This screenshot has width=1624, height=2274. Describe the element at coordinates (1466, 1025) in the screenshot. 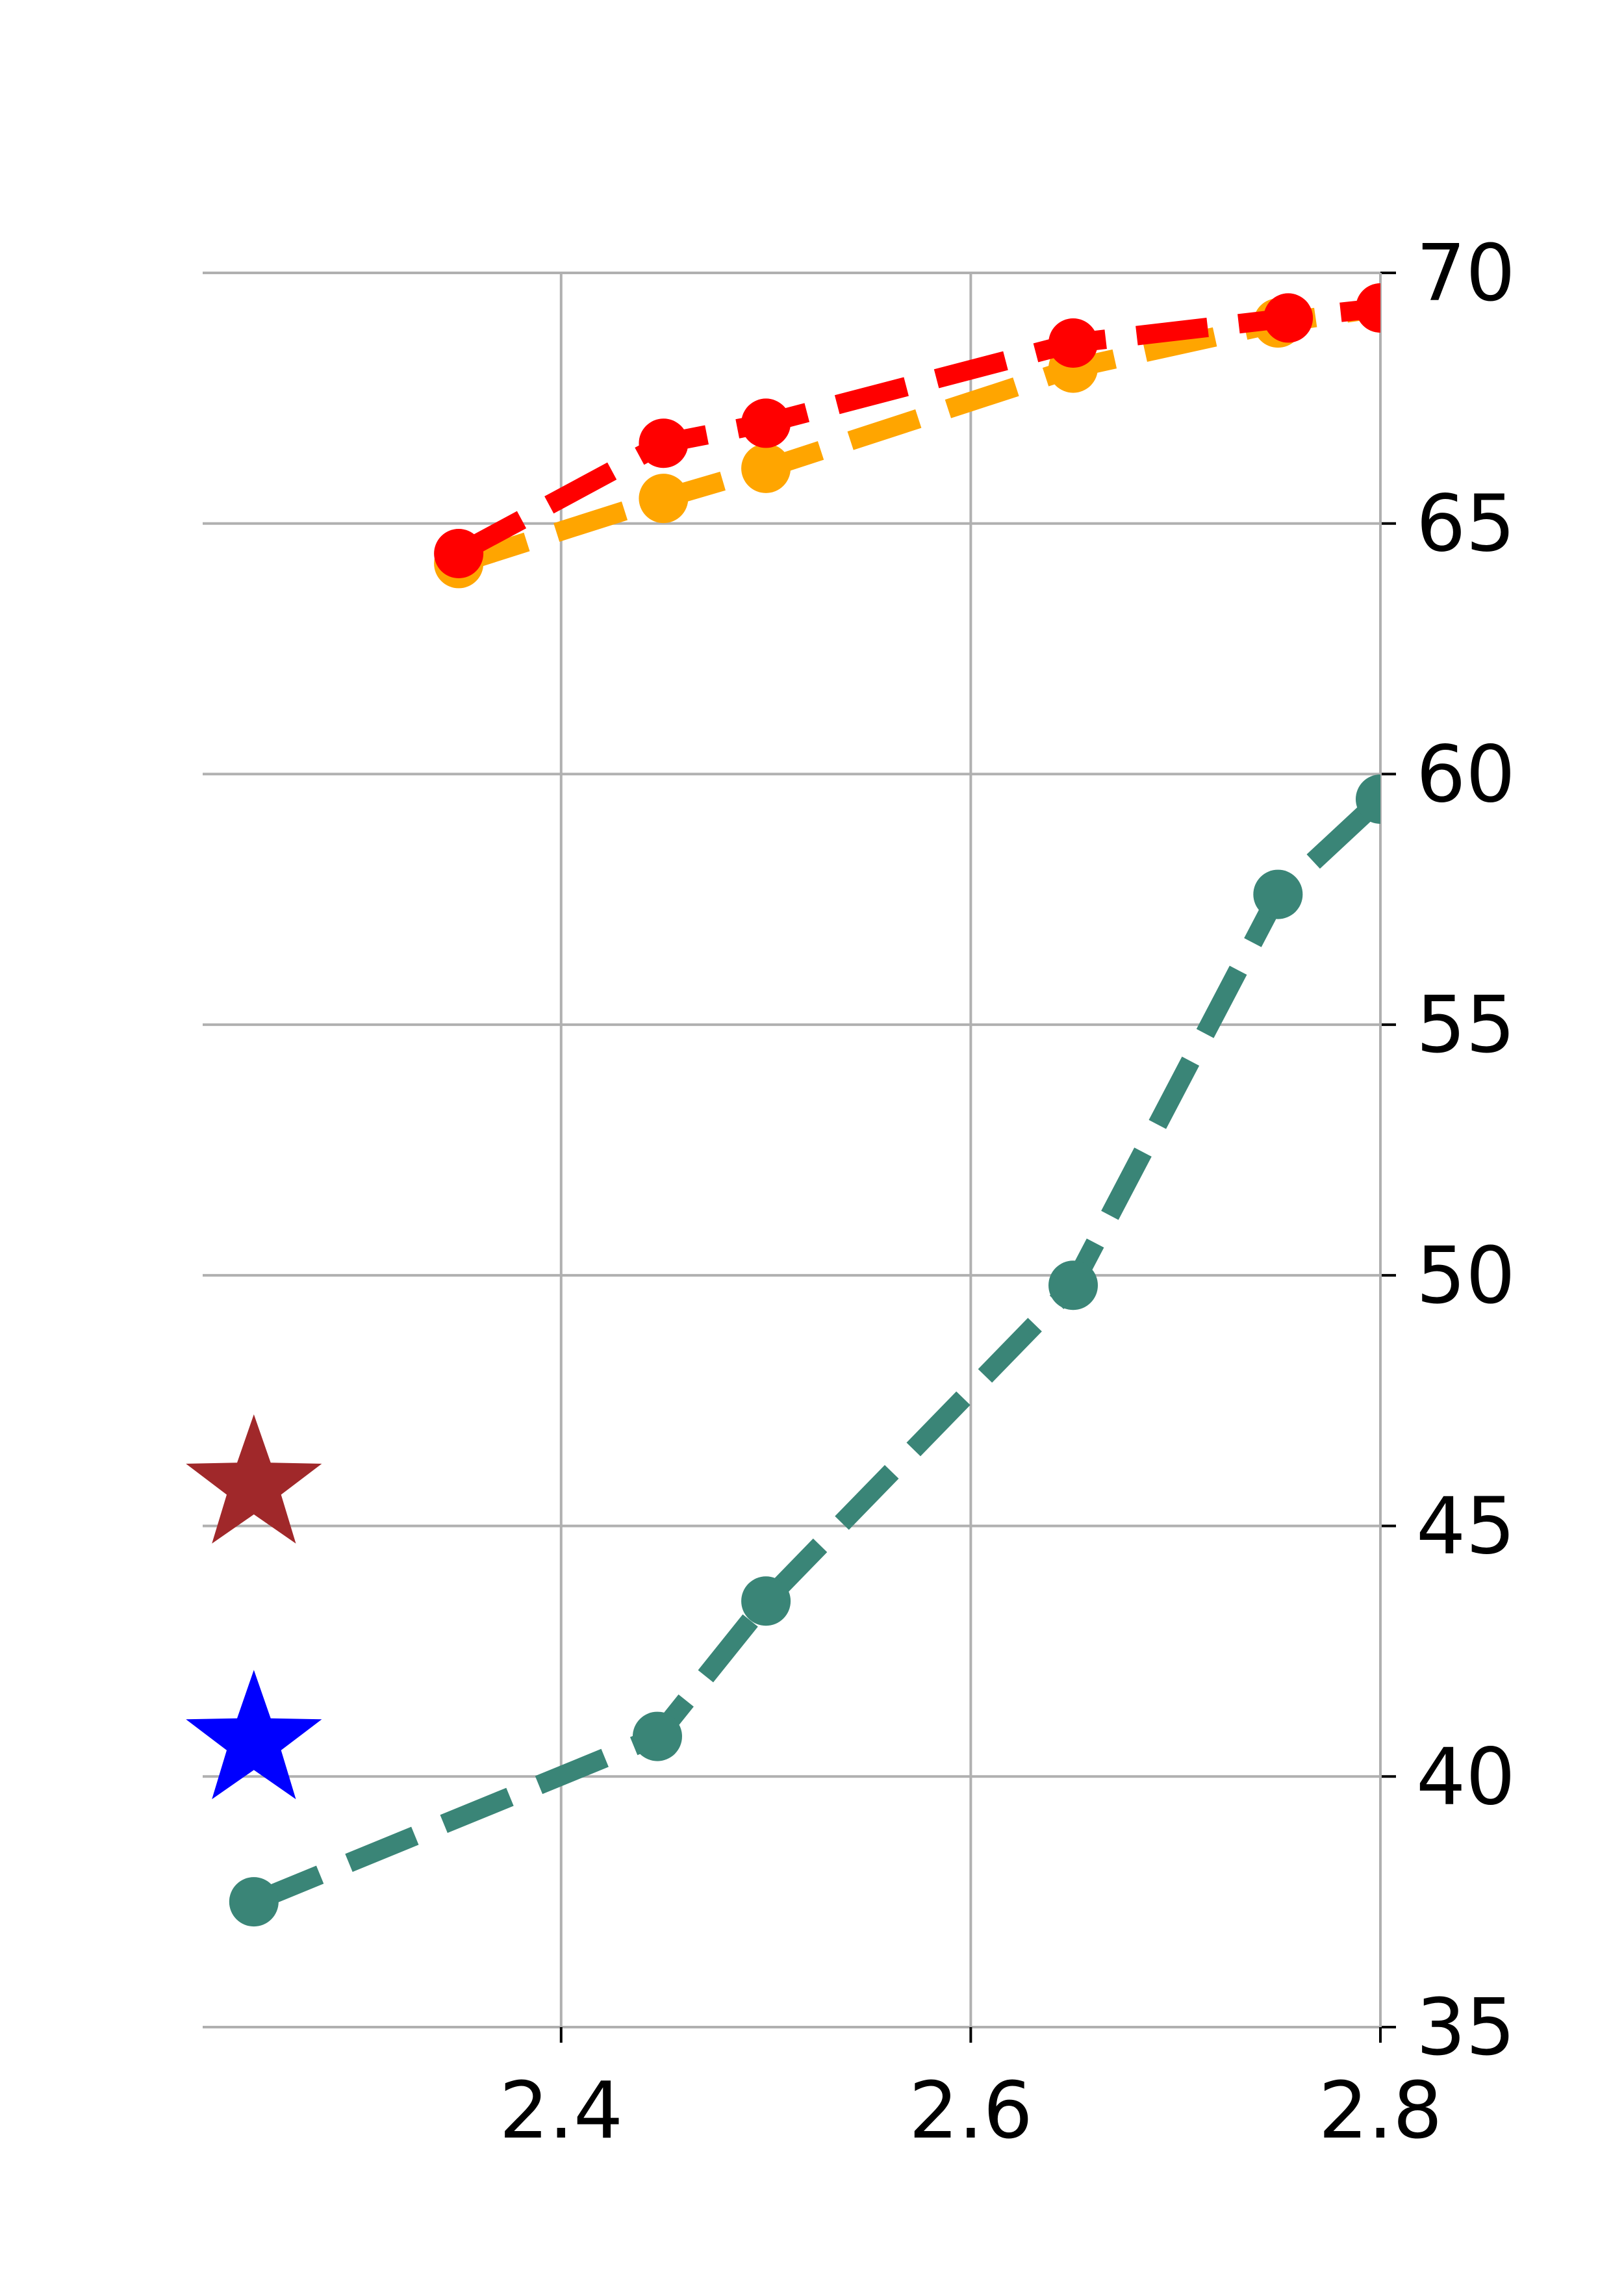

I see `y-tick-label: 55` at that location.